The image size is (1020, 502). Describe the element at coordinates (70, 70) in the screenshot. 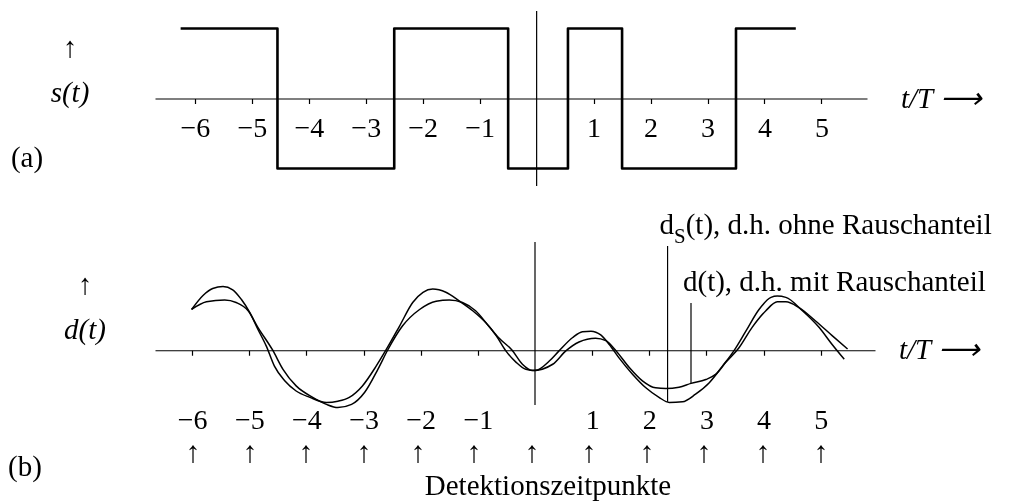

I see `y-axis-title: ↑ s(t)` at that location.